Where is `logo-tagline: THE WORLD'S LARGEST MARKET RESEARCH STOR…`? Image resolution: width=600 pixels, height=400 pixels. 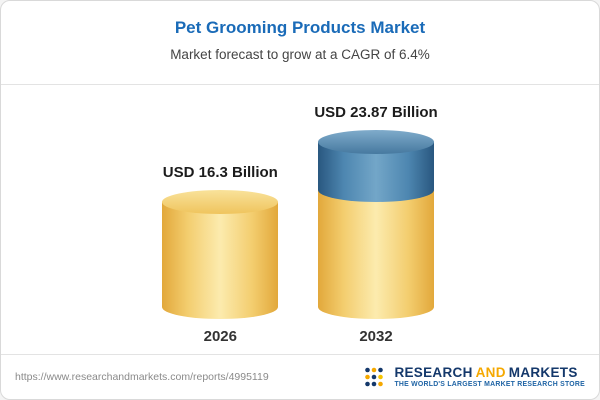
logo-tagline: THE WORLD'S LARGEST MARKET RESEARCH STOR… is located at coordinates (489, 384).